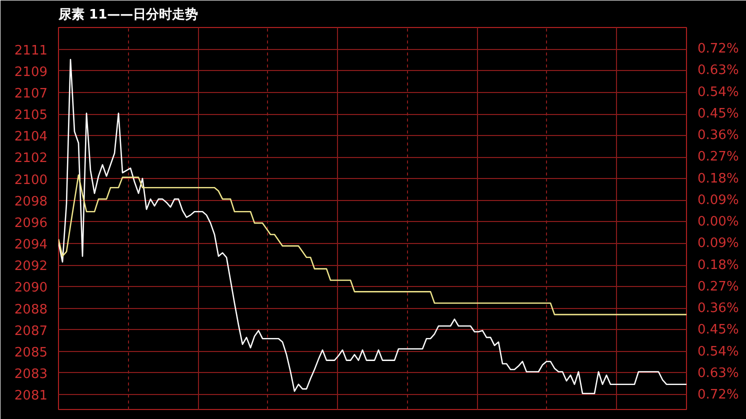 This screenshot has height=419, width=746. I want to click on y-tick-label: 2088, so click(31, 310).